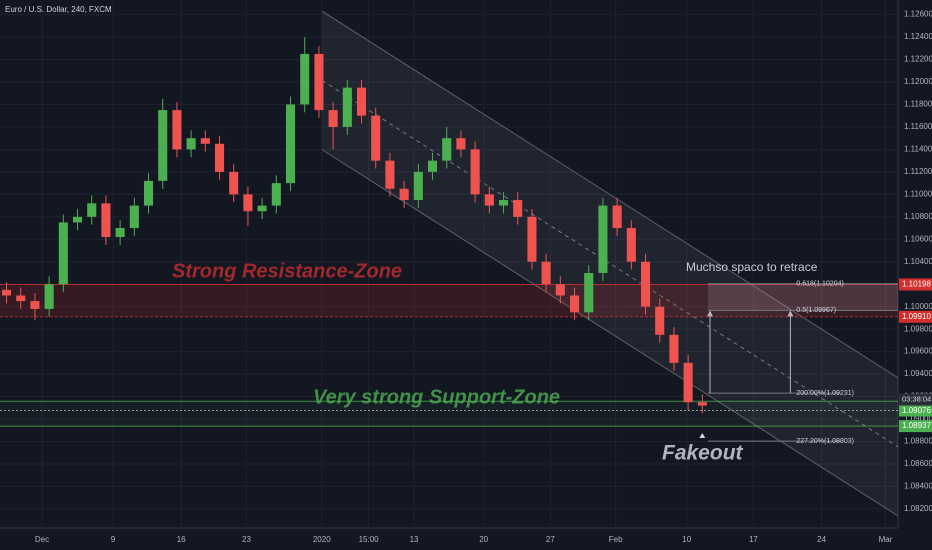 Image resolution: width=932 pixels, height=550 pixels. Describe the element at coordinates (918, 14) in the screenshot. I see `y-tick-label: 1.12600` at that location.